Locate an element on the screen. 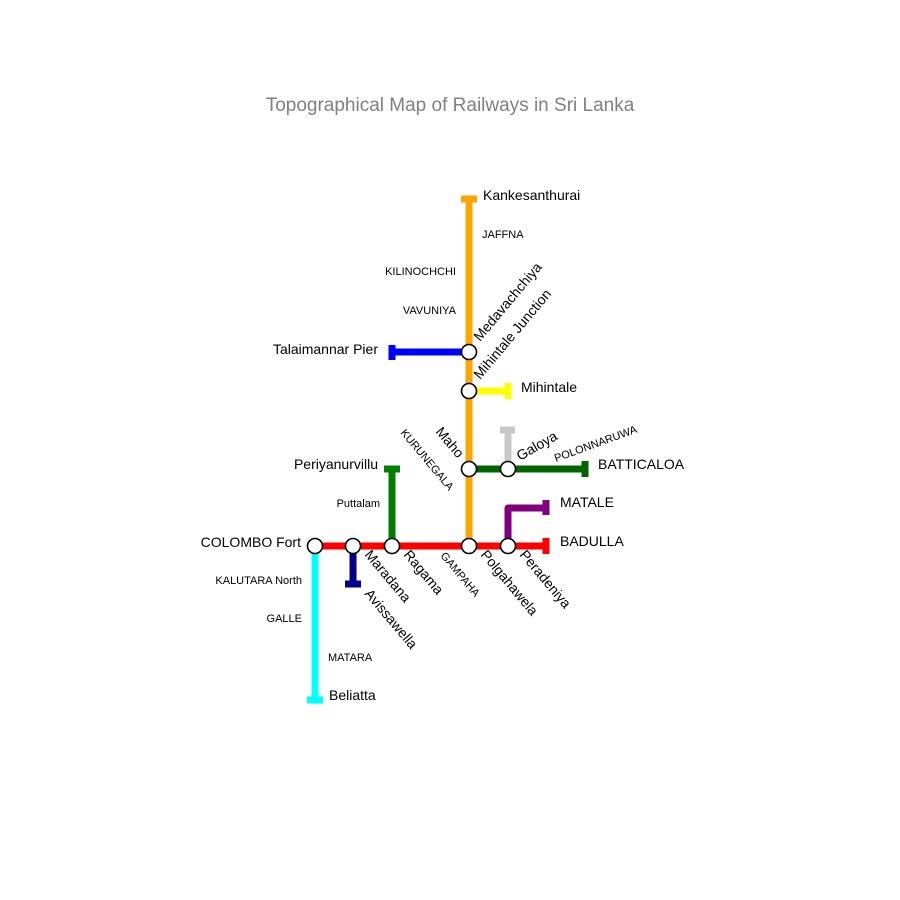 This screenshot has height=900, width=900. town-kilinochchi: KILINOCHCHI is located at coordinates (420, 272).